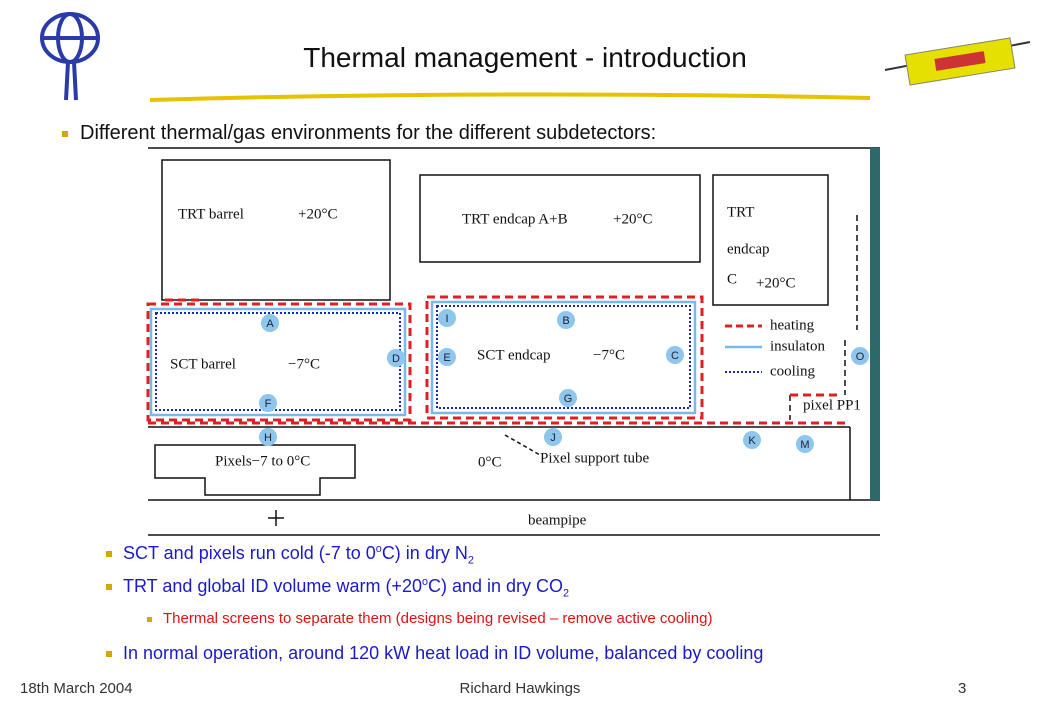 This screenshot has height=720, width=1040. Describe the element at coordinates (272, 586) in the screenshot. I see `text: TRT and global ID volume warm (+20` at that location.